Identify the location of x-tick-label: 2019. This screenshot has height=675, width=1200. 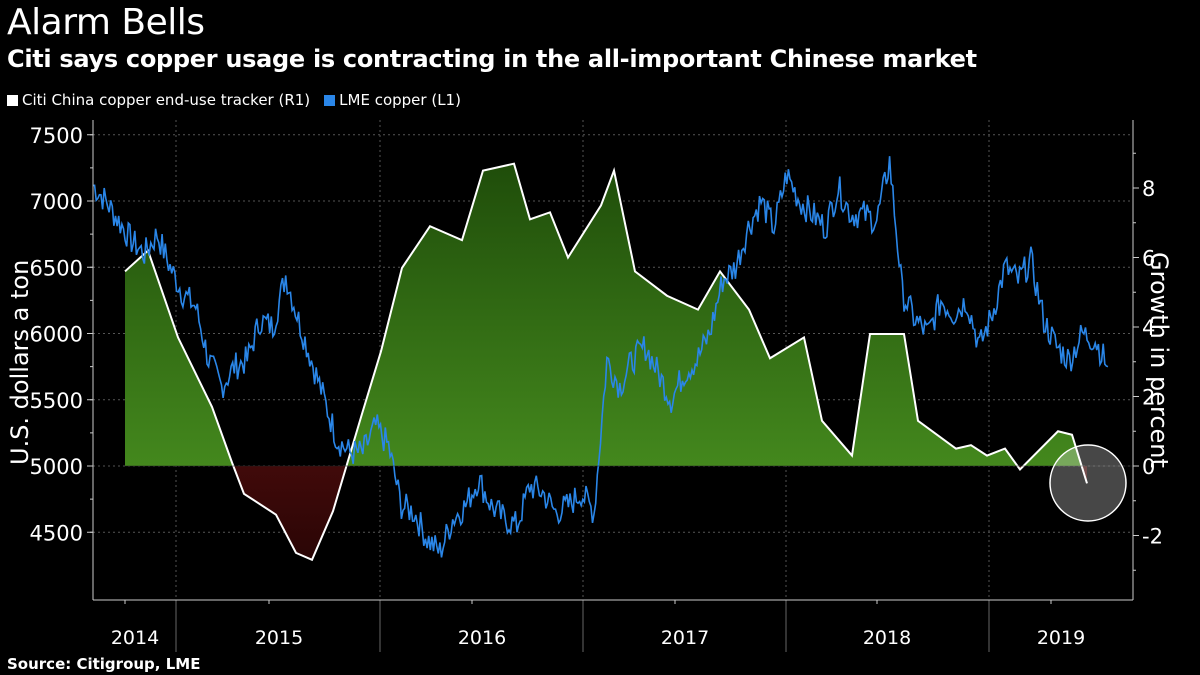
(1061, 638).